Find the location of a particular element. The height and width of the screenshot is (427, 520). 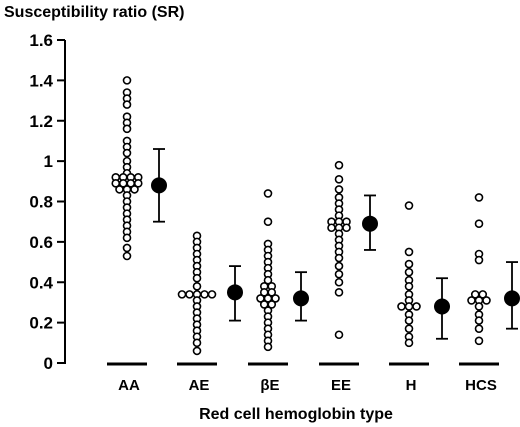

y-tick-label: 1 is located at coordinates (48, 161).